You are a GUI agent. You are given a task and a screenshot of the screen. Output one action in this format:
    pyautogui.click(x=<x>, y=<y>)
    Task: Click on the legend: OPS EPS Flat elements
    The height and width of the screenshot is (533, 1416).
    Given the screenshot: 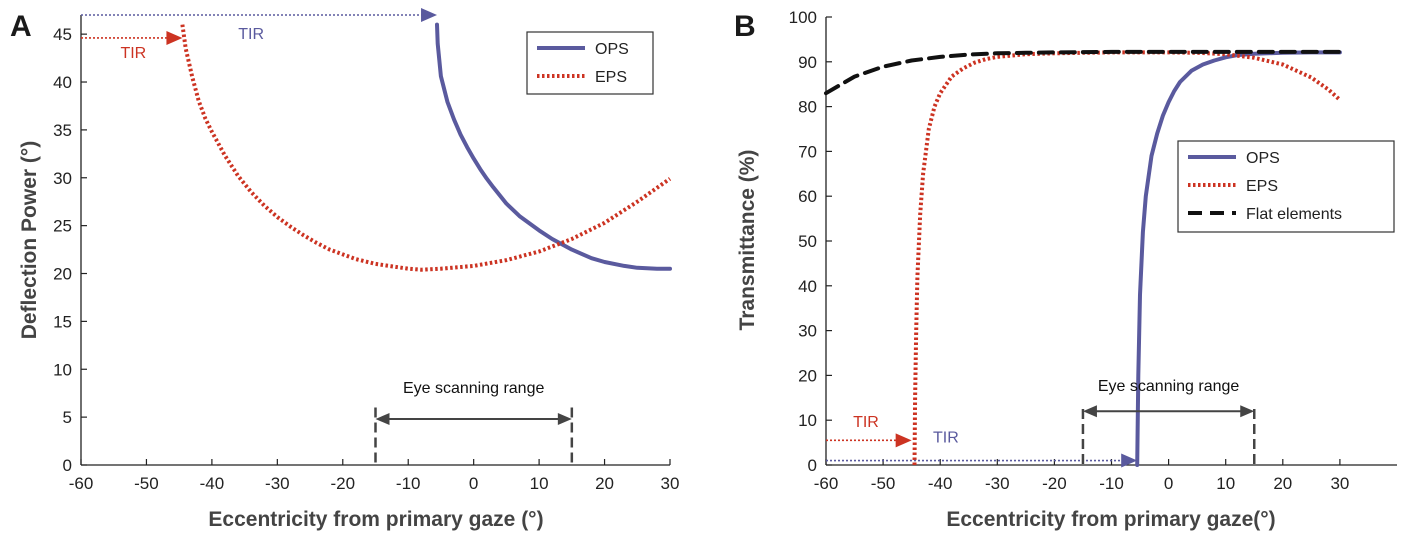 What is the action you would take?
    pyautogui.click(x=1286, y=186)
    